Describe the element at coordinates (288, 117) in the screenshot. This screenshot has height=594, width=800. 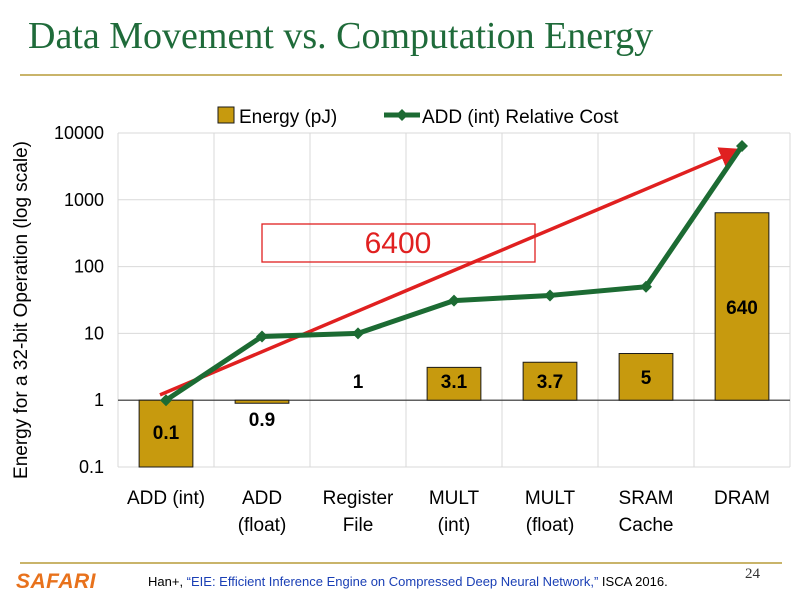
I see `legend-label-energy: Energy (pJ)` at that location.